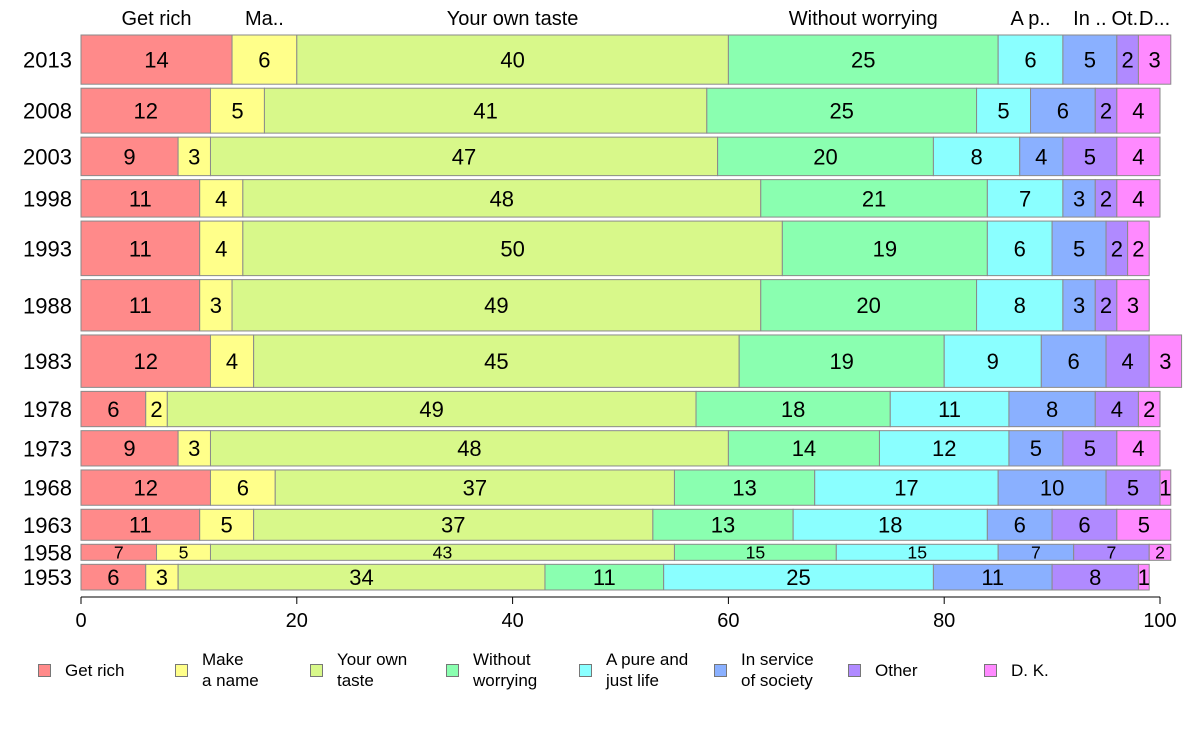 Image resolution: width=1188 pixels, height=736 pixels. What do you see at coordinates (81, 670) in the screenshot?
I see `legend-item: Get rich` at bounding box center [81, 670].